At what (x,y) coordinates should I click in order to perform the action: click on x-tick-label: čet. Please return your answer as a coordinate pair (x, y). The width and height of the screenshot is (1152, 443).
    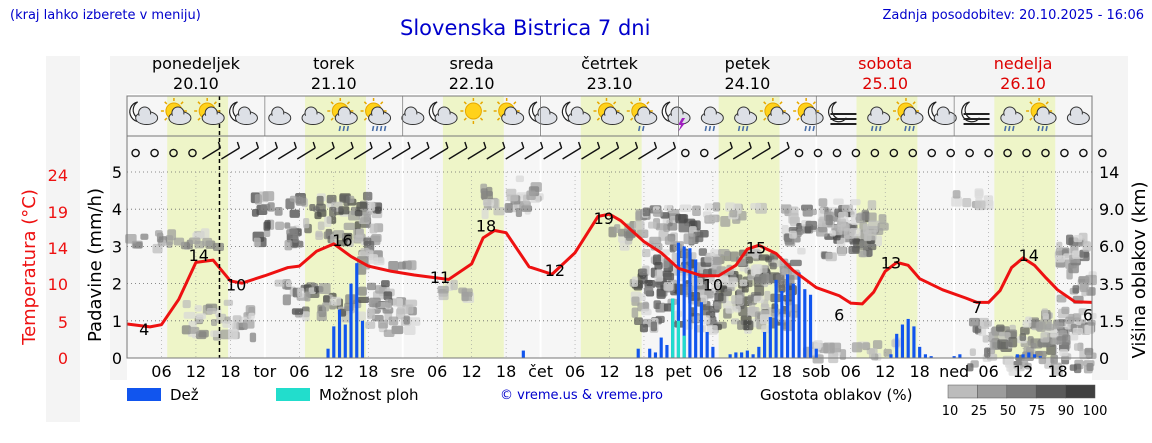
    Looking at the image, I should click on (540, 371).